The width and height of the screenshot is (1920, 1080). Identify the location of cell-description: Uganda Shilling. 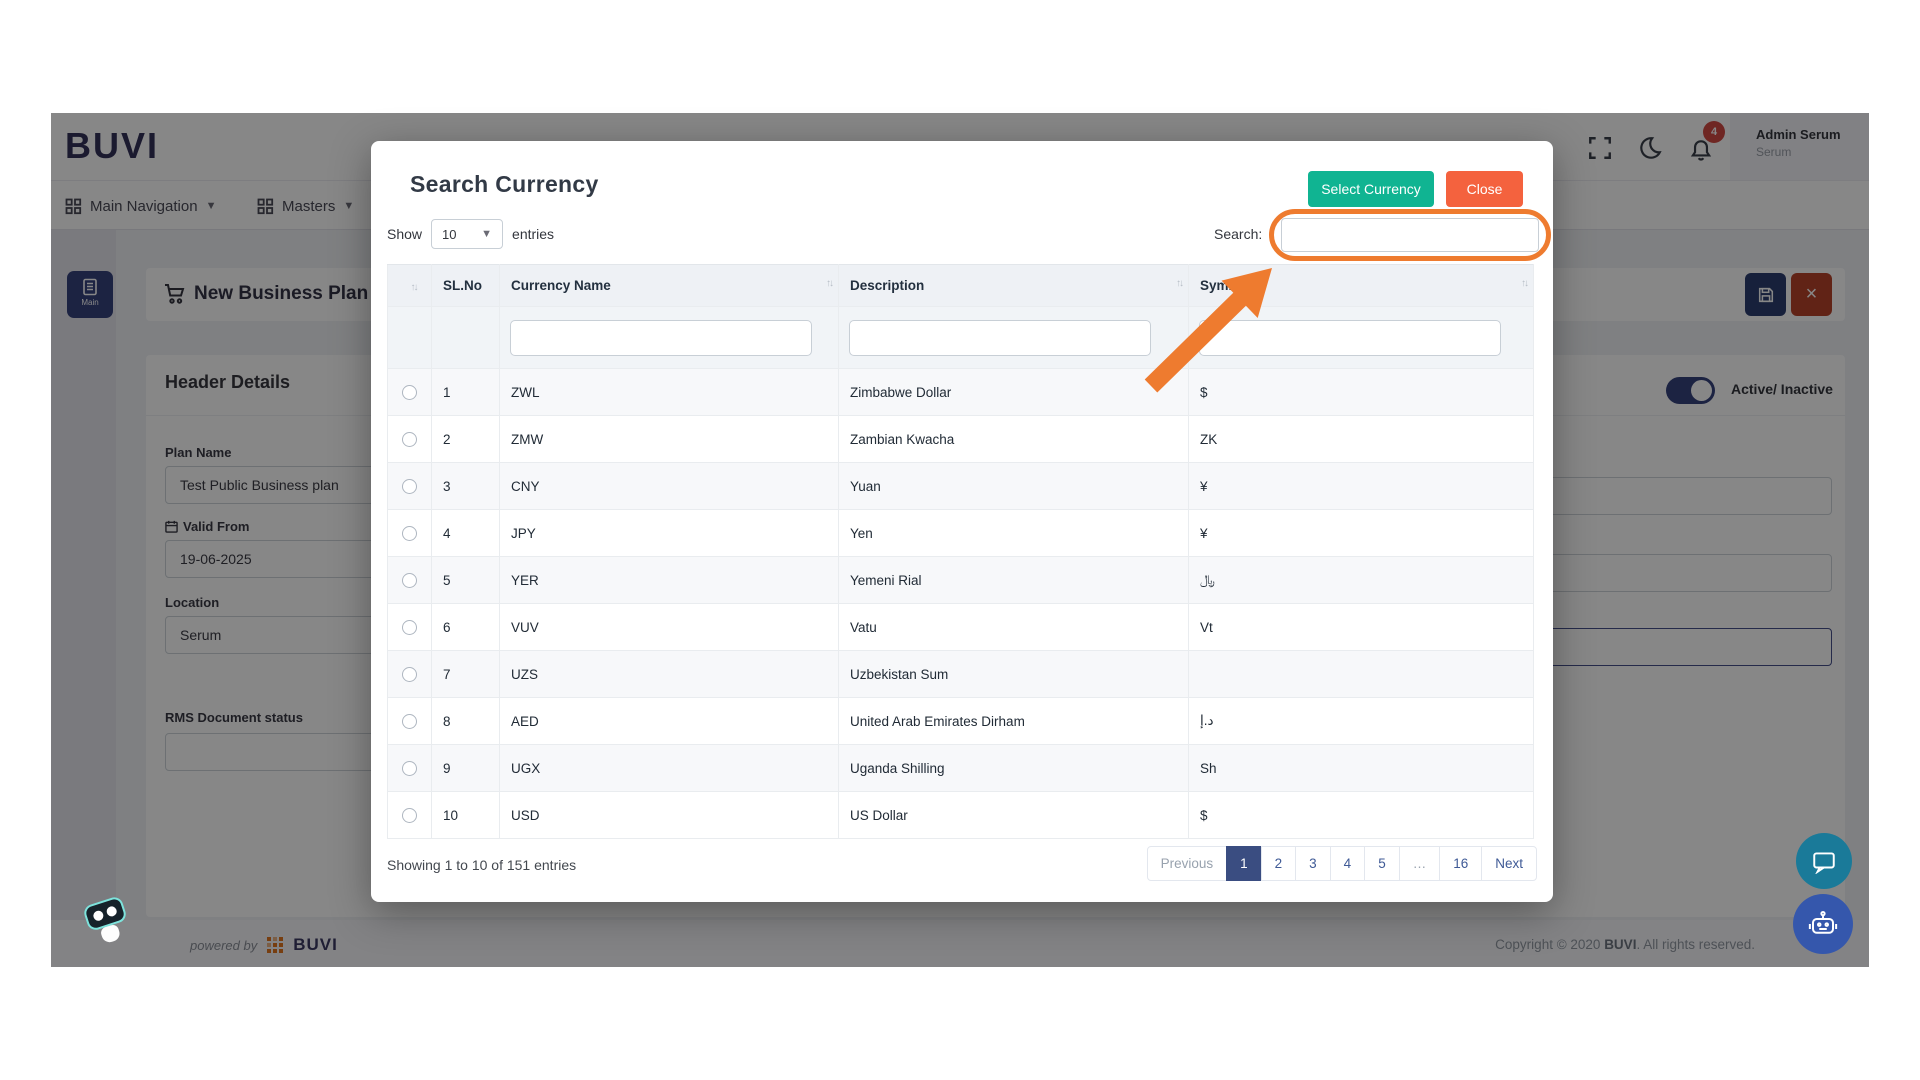
(1013, 768).